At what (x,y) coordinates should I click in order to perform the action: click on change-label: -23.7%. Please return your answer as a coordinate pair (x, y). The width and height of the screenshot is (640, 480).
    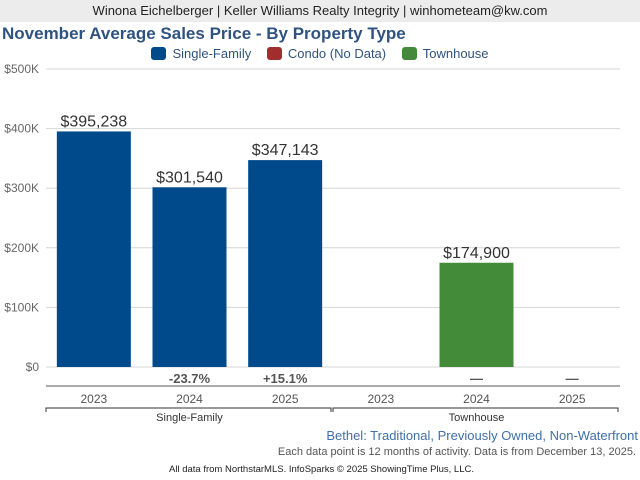
    Looking at the image, I should click on (190, 378).